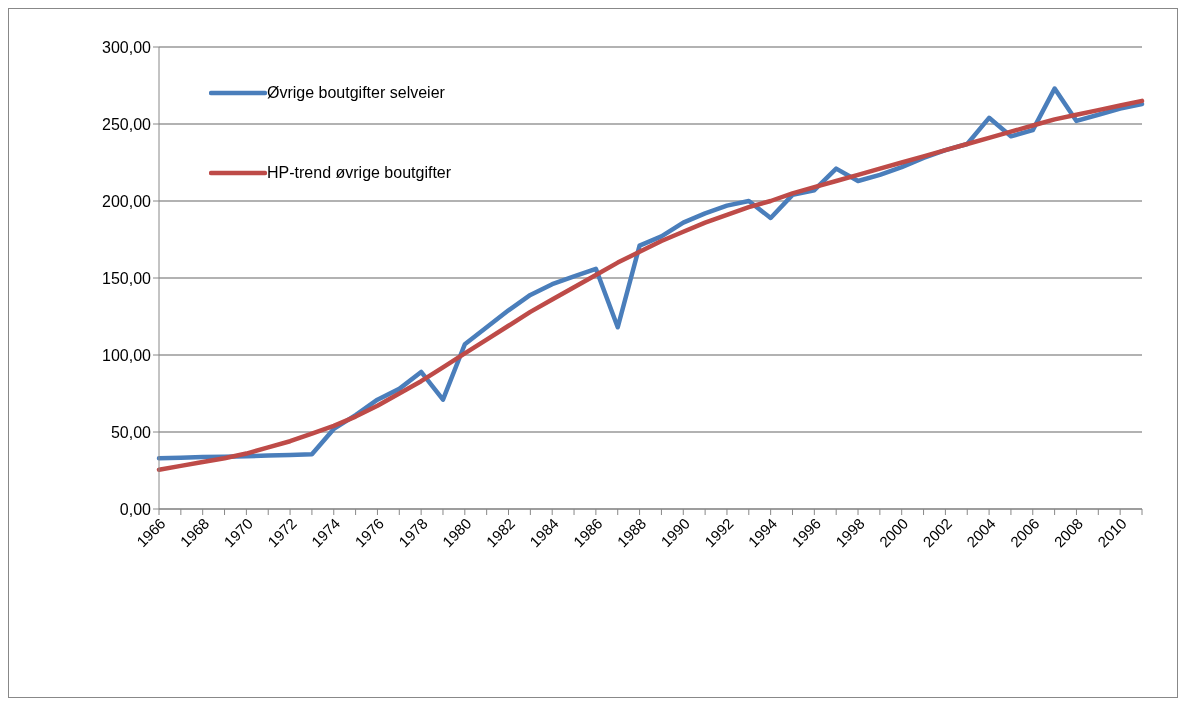 The image size is (1187, 709). What do you see at coordinates (127, 355) in the screenshot?
I see `y-tick-label: 100,00` at bounding box center [127, 355].